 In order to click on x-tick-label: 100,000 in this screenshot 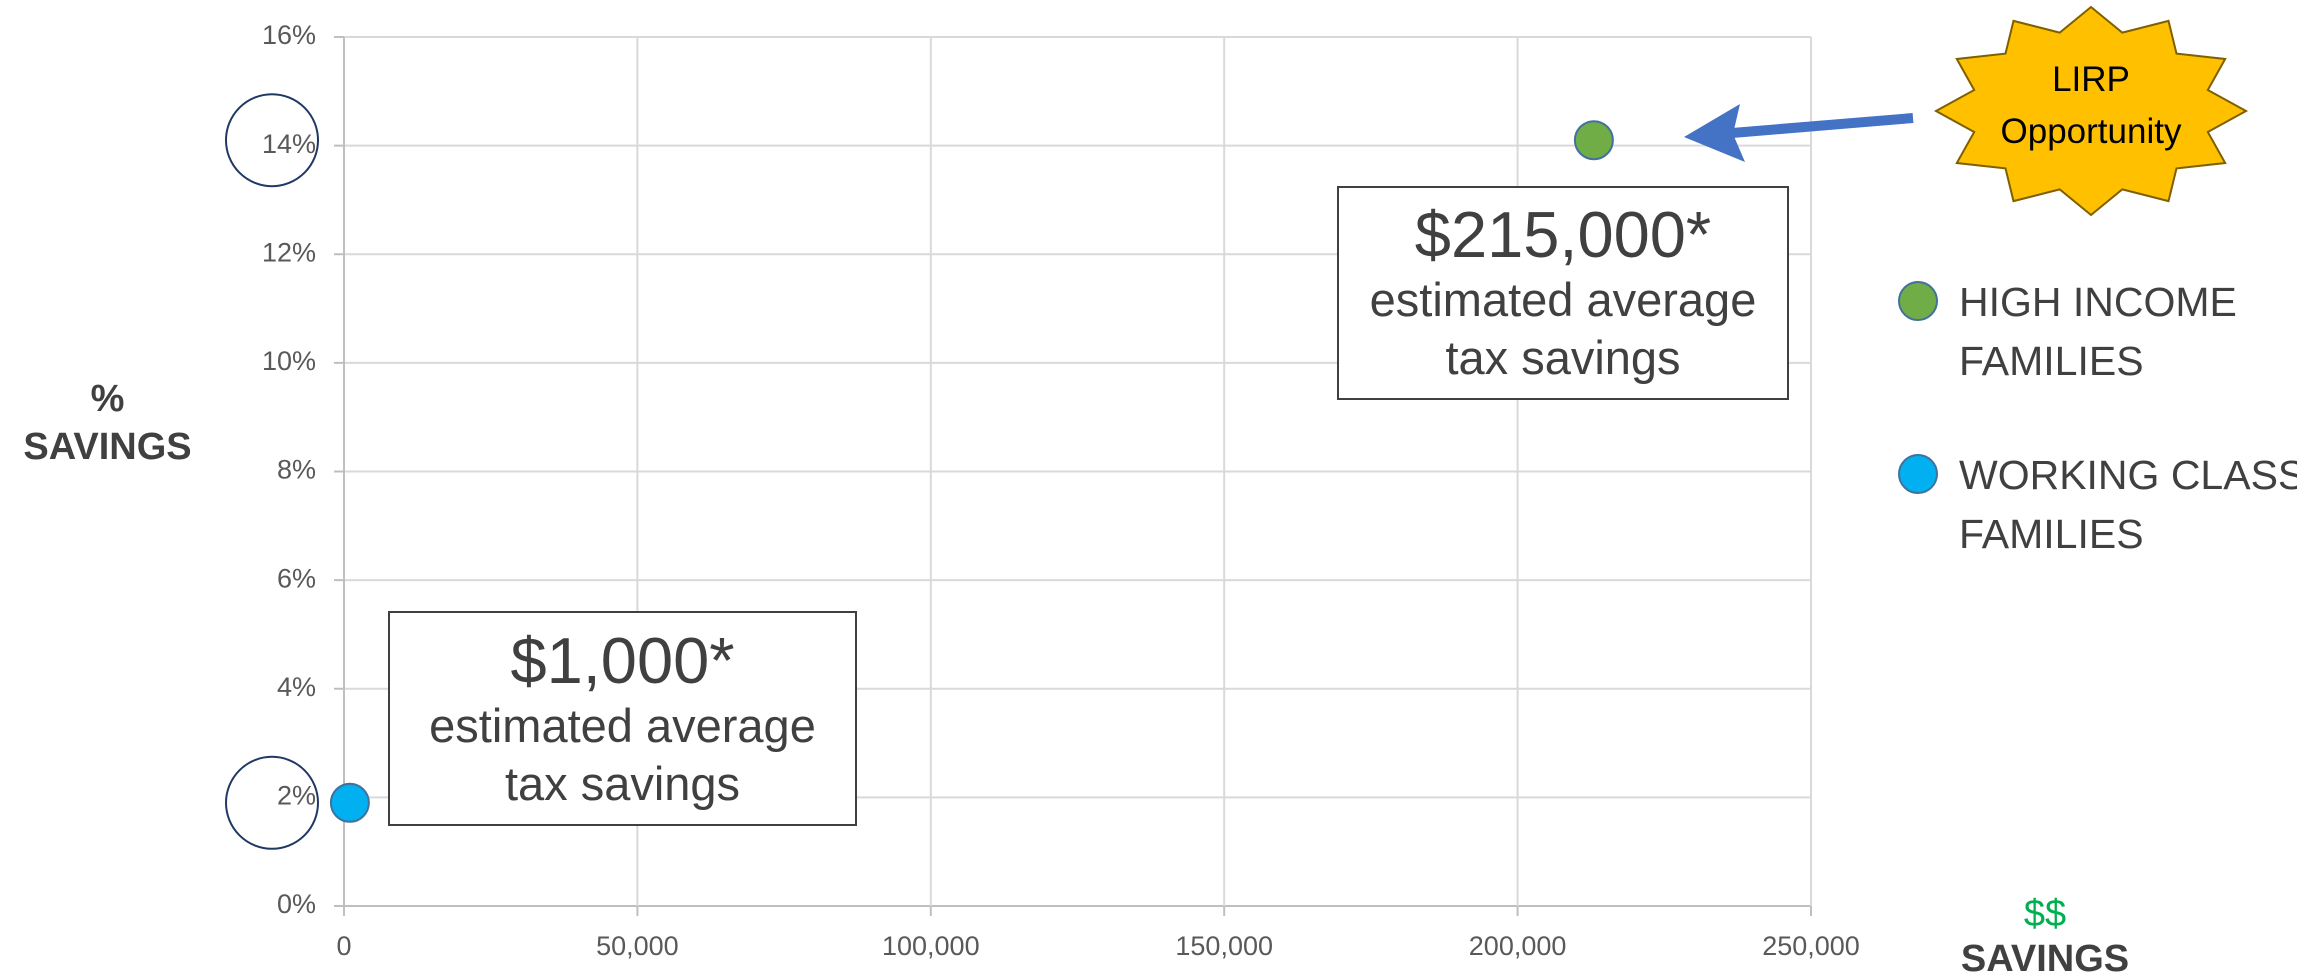, I will do `click(931, 946)`.